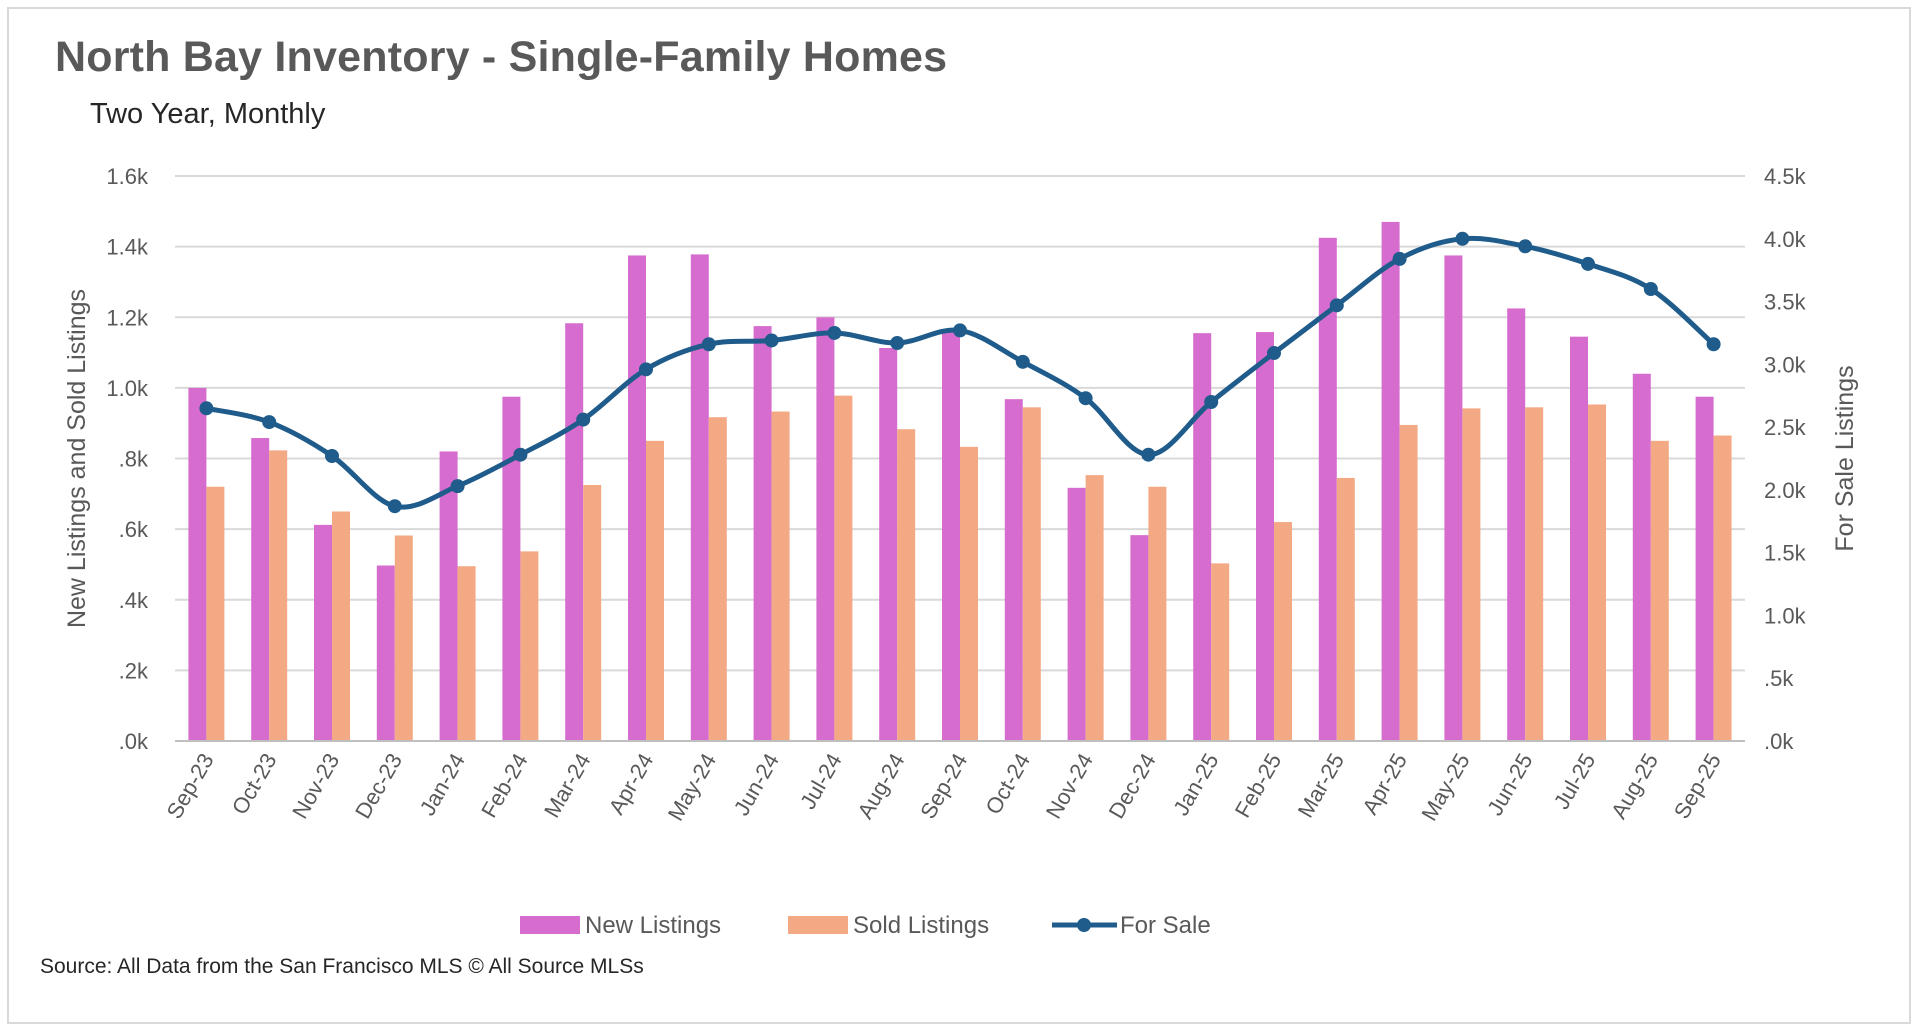  What do you see at coordinates (134, 741) in the screenshot?
I see `y-left-tick-label: .0k` at bounding box center [134, 741].